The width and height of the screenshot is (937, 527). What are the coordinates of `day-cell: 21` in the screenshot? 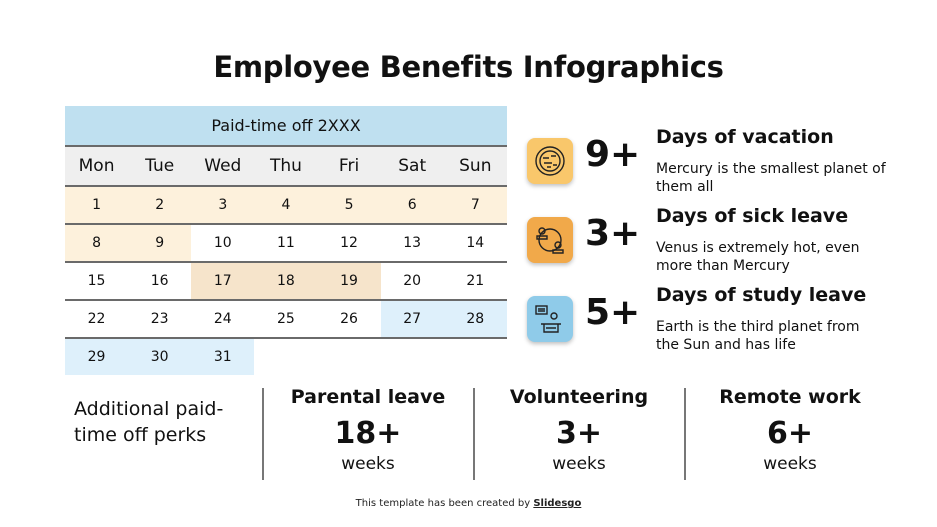 It's located at (475, 281).